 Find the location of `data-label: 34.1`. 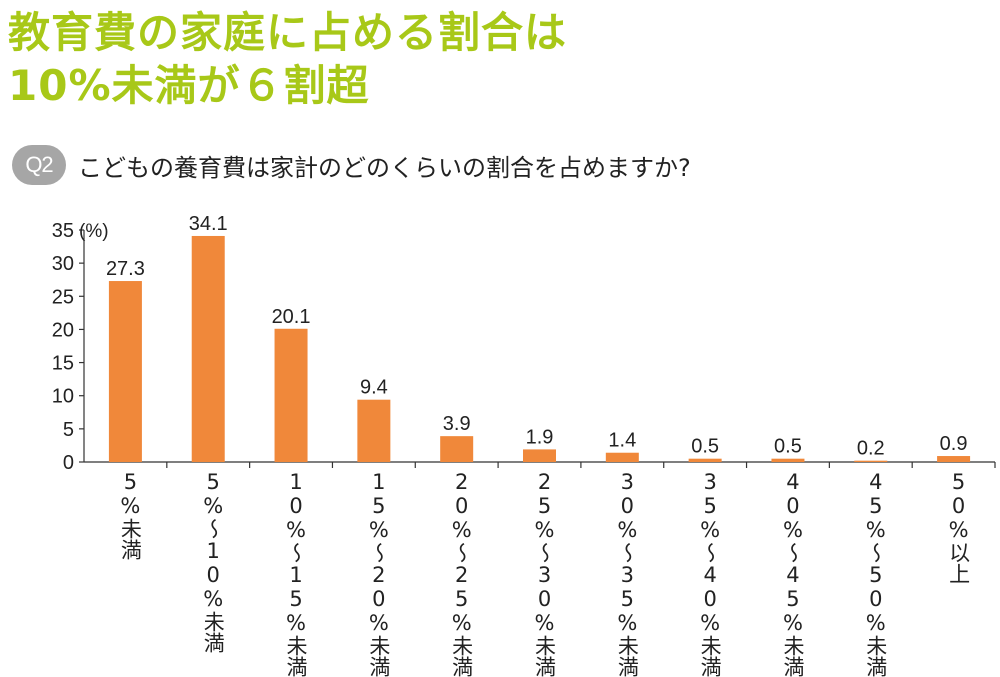

data-label: 34.1 is located at coordinates (208, 224).